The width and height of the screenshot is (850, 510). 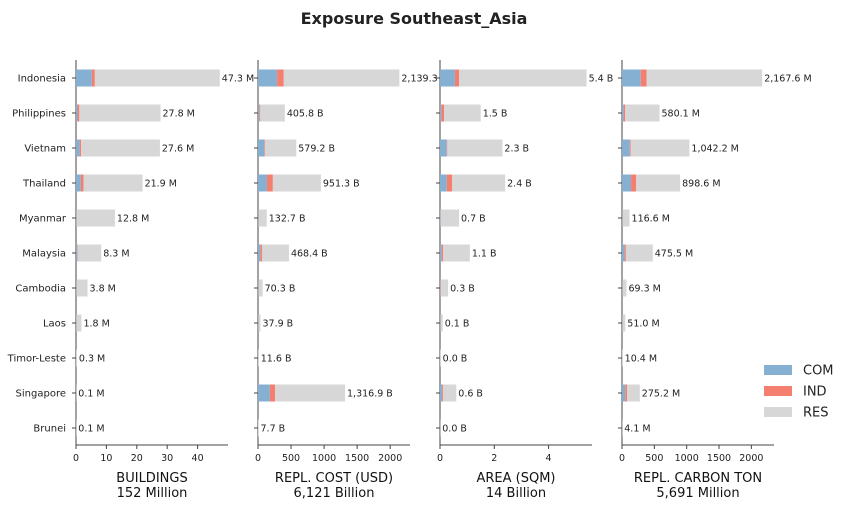 What do you see at coordinates (133, 219) in the screenshot?
I see `value-label: 12.8 M` at bounding box center [133, 219].